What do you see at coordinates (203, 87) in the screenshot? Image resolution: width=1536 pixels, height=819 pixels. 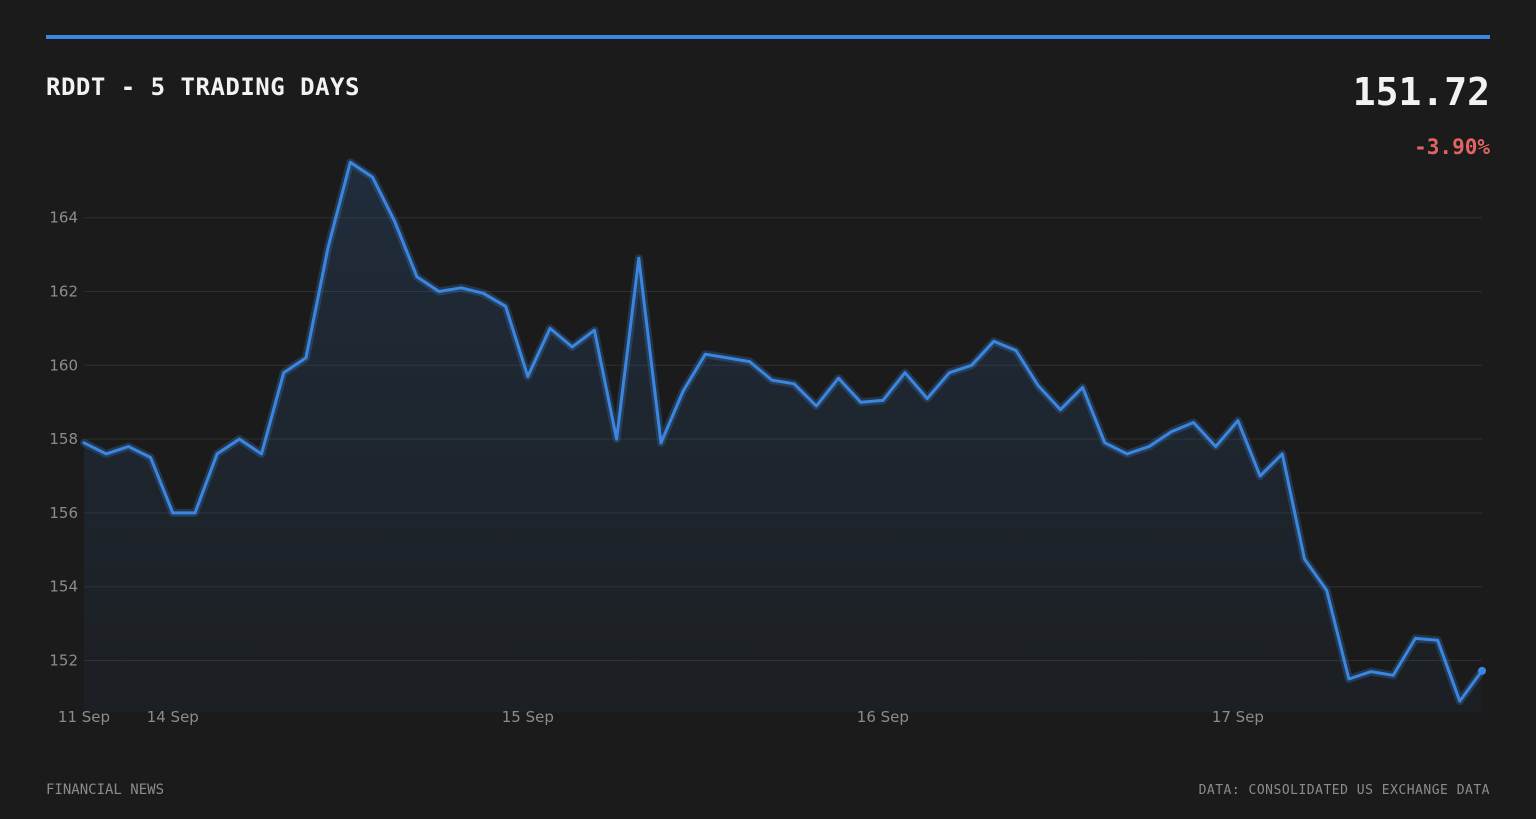 I see `chart-title: RDDT - 5 TRADING DAYS` at bounding box center [203, 87].